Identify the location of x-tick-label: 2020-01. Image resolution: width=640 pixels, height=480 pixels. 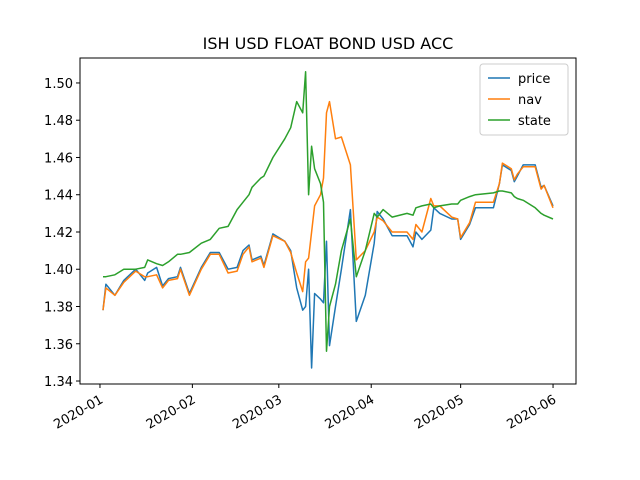
(78, 412).